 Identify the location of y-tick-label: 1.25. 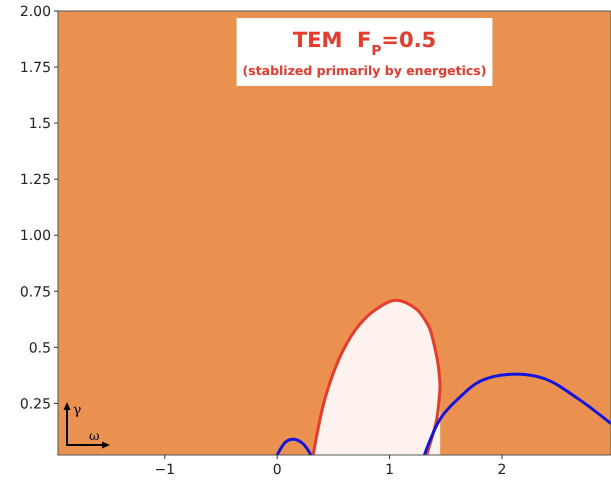
(35, 180).